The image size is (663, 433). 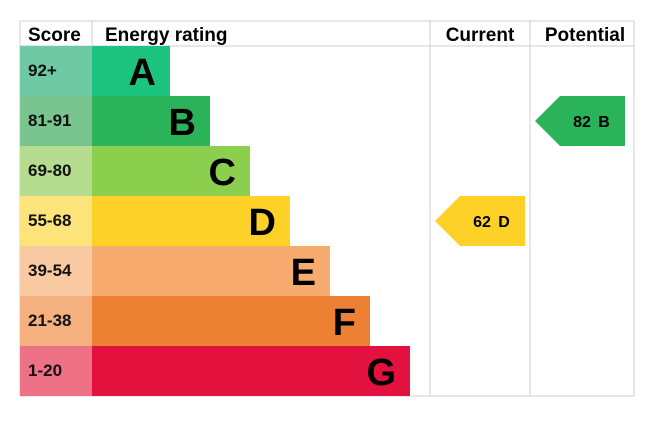 I want to click on band-letter-c: C, so click(x=222, y=173).